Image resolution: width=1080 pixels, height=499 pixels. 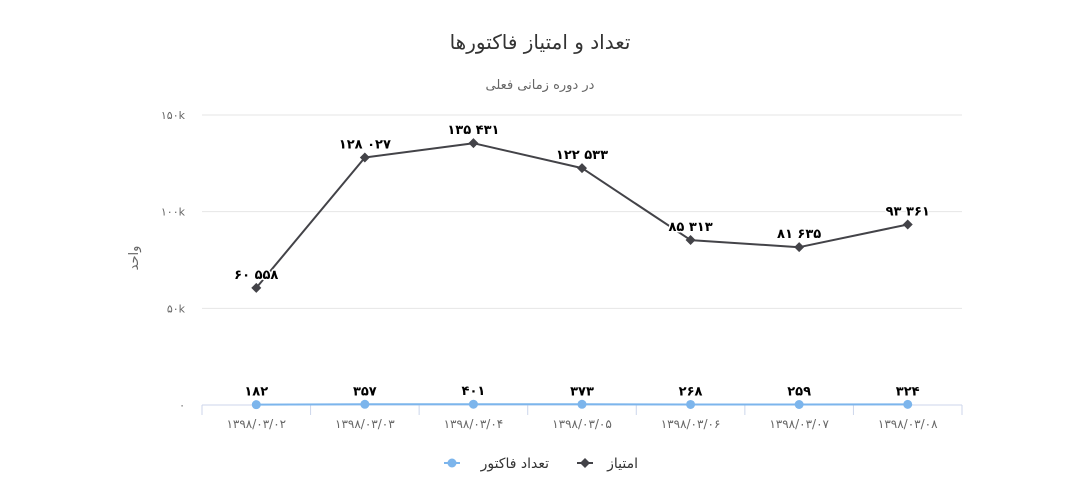 What do you see at coordinates (908, 212) in the screenshot?
I see `data-label: ۹۳ ۳۶۱` at bounding box center [908, 212].